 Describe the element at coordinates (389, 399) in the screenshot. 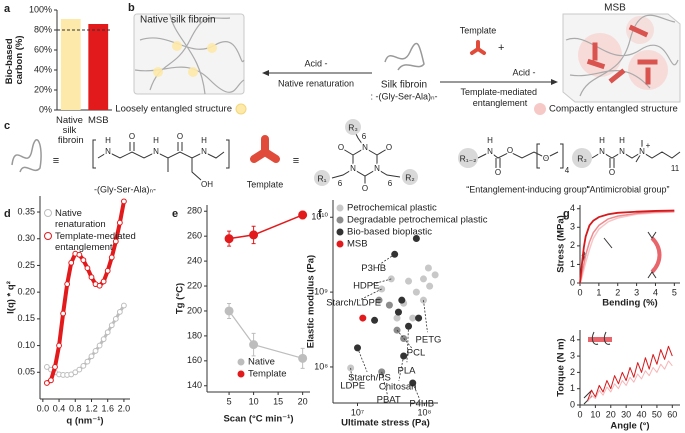

I see `annotation: PBAT` at that location.